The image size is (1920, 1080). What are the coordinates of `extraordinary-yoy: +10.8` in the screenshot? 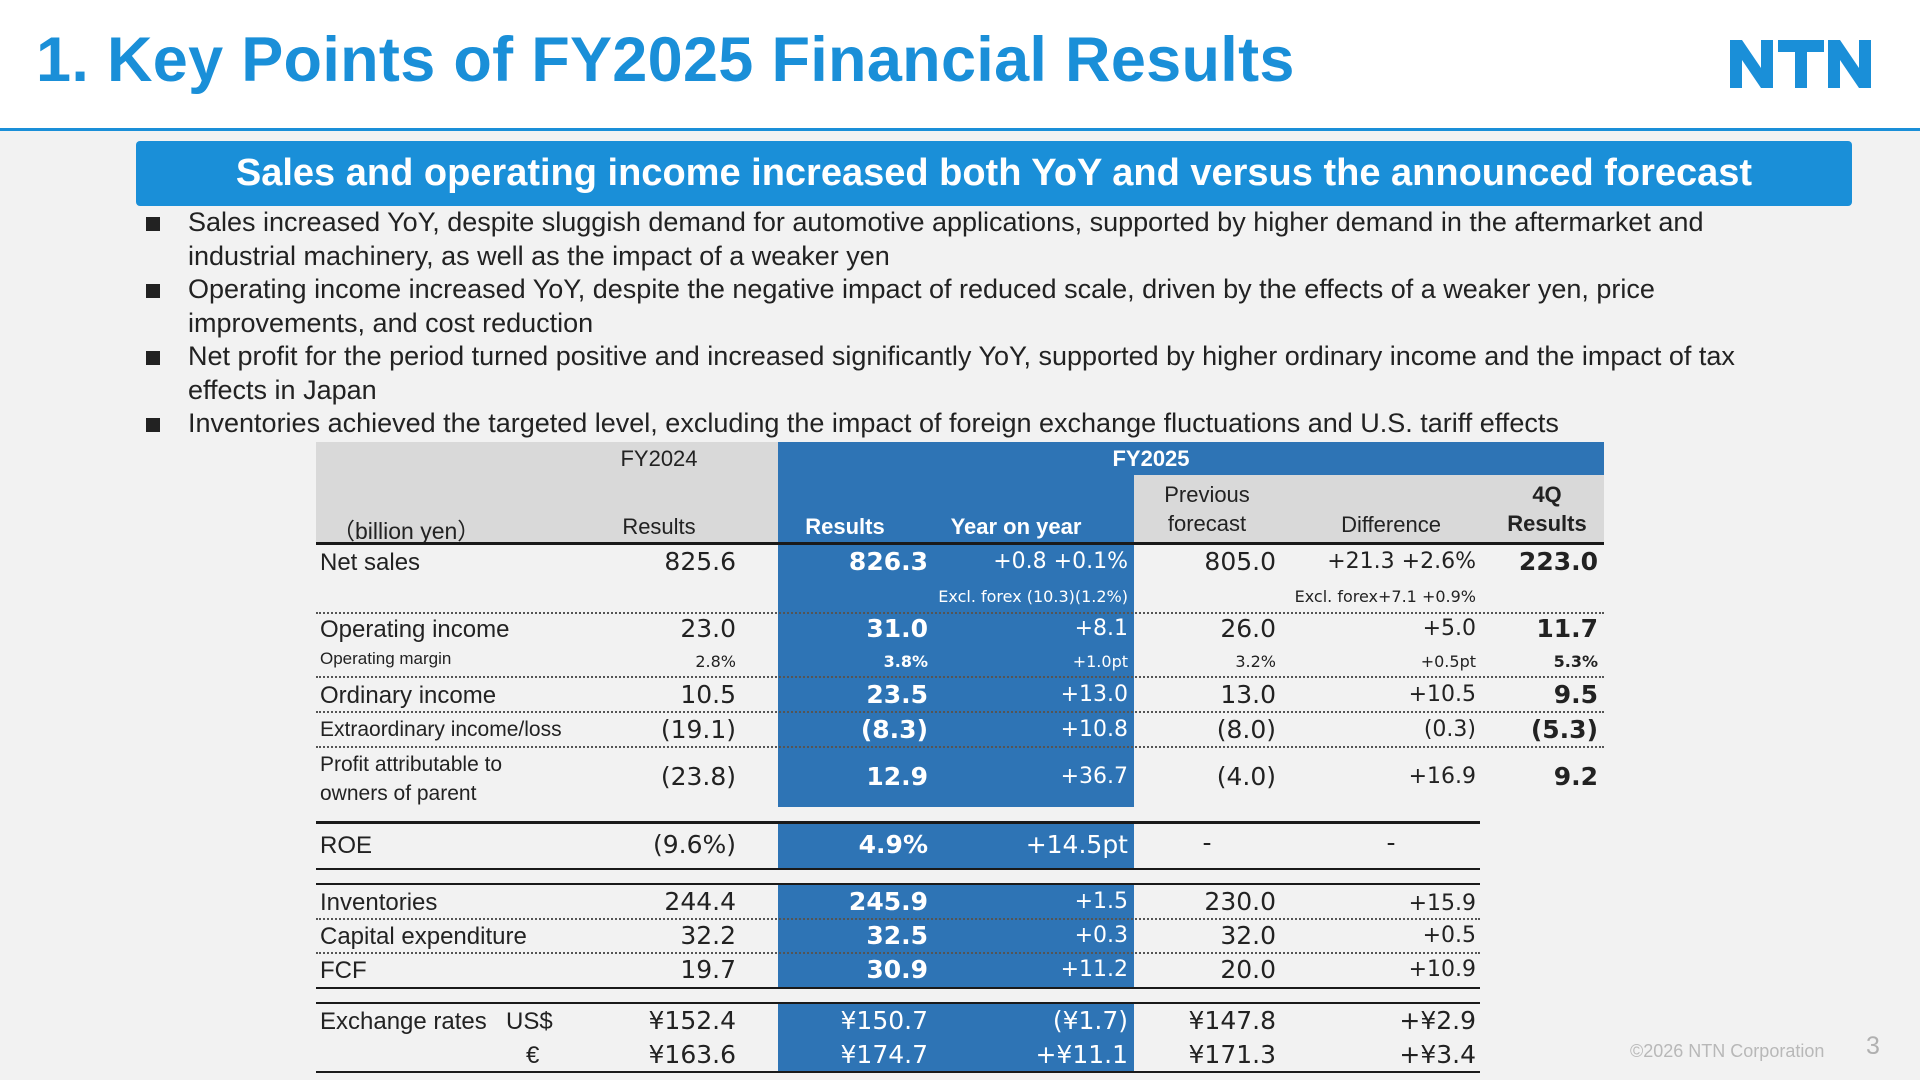 It's located at (1094, 729).